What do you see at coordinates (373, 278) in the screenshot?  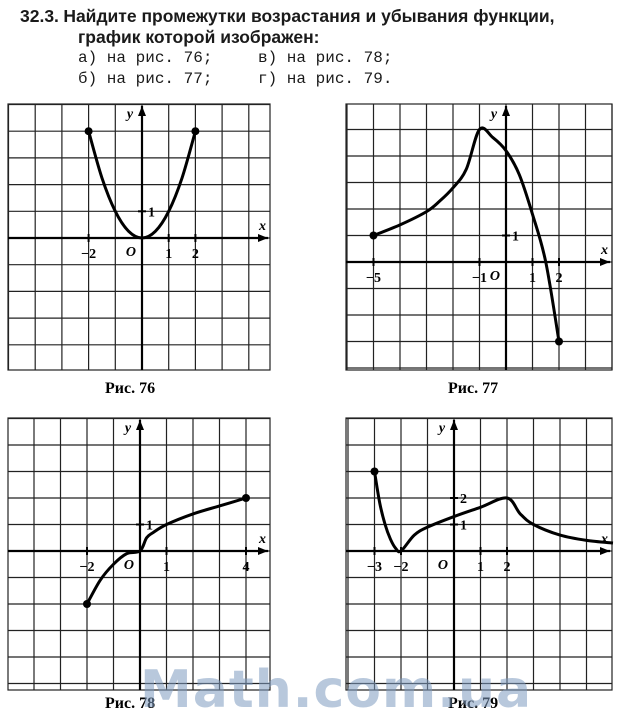 I see `x-tick-label: −5` at bounding box center [373, 278].